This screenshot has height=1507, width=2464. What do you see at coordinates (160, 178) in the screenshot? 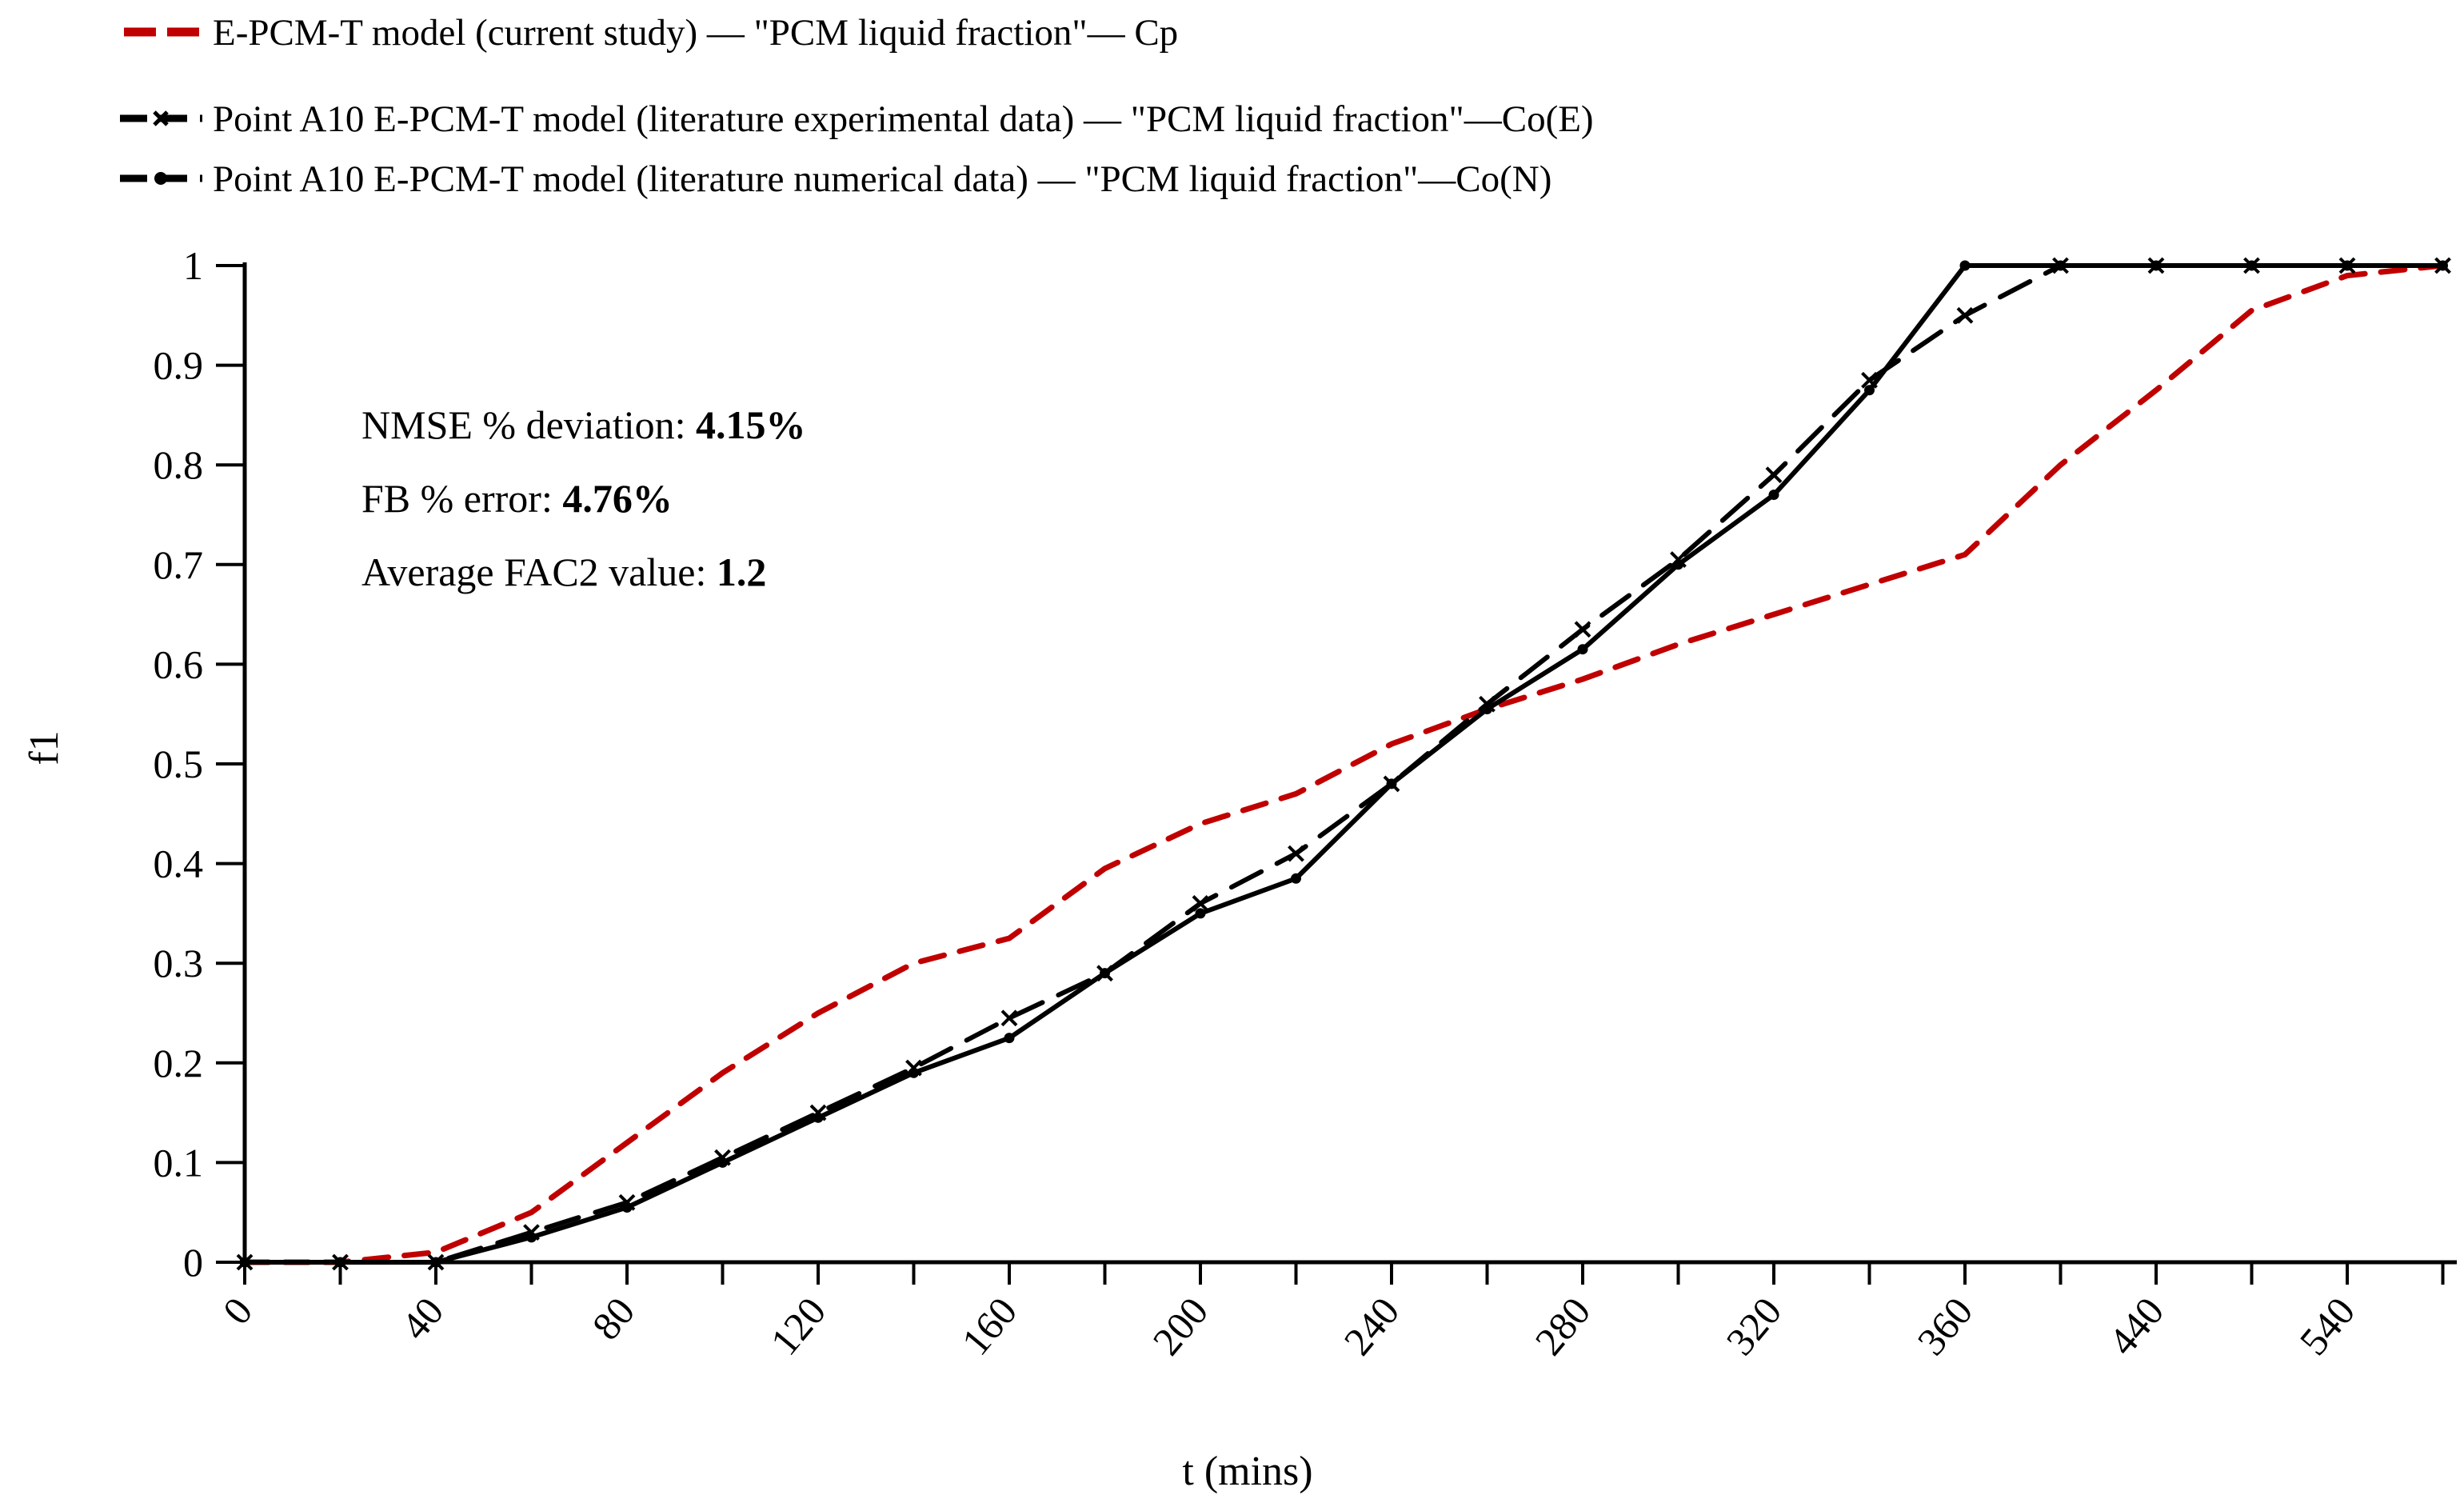
I see `legend-marker-dot` at bounding box center [160, 178].